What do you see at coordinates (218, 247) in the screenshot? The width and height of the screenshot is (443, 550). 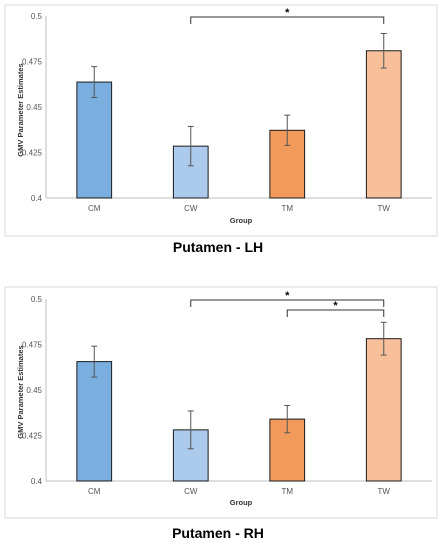 I see `chart-title: Putamen - LH` at bounding box center [218, 247].